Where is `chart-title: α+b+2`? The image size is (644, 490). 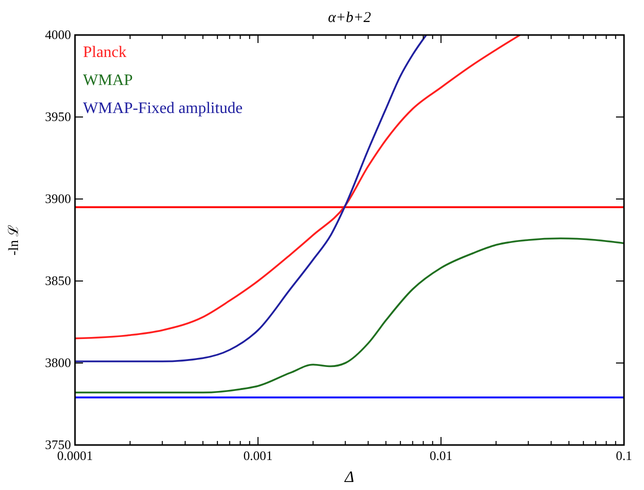 chart-title: α+b+2 is located at coordinates (350, 18).